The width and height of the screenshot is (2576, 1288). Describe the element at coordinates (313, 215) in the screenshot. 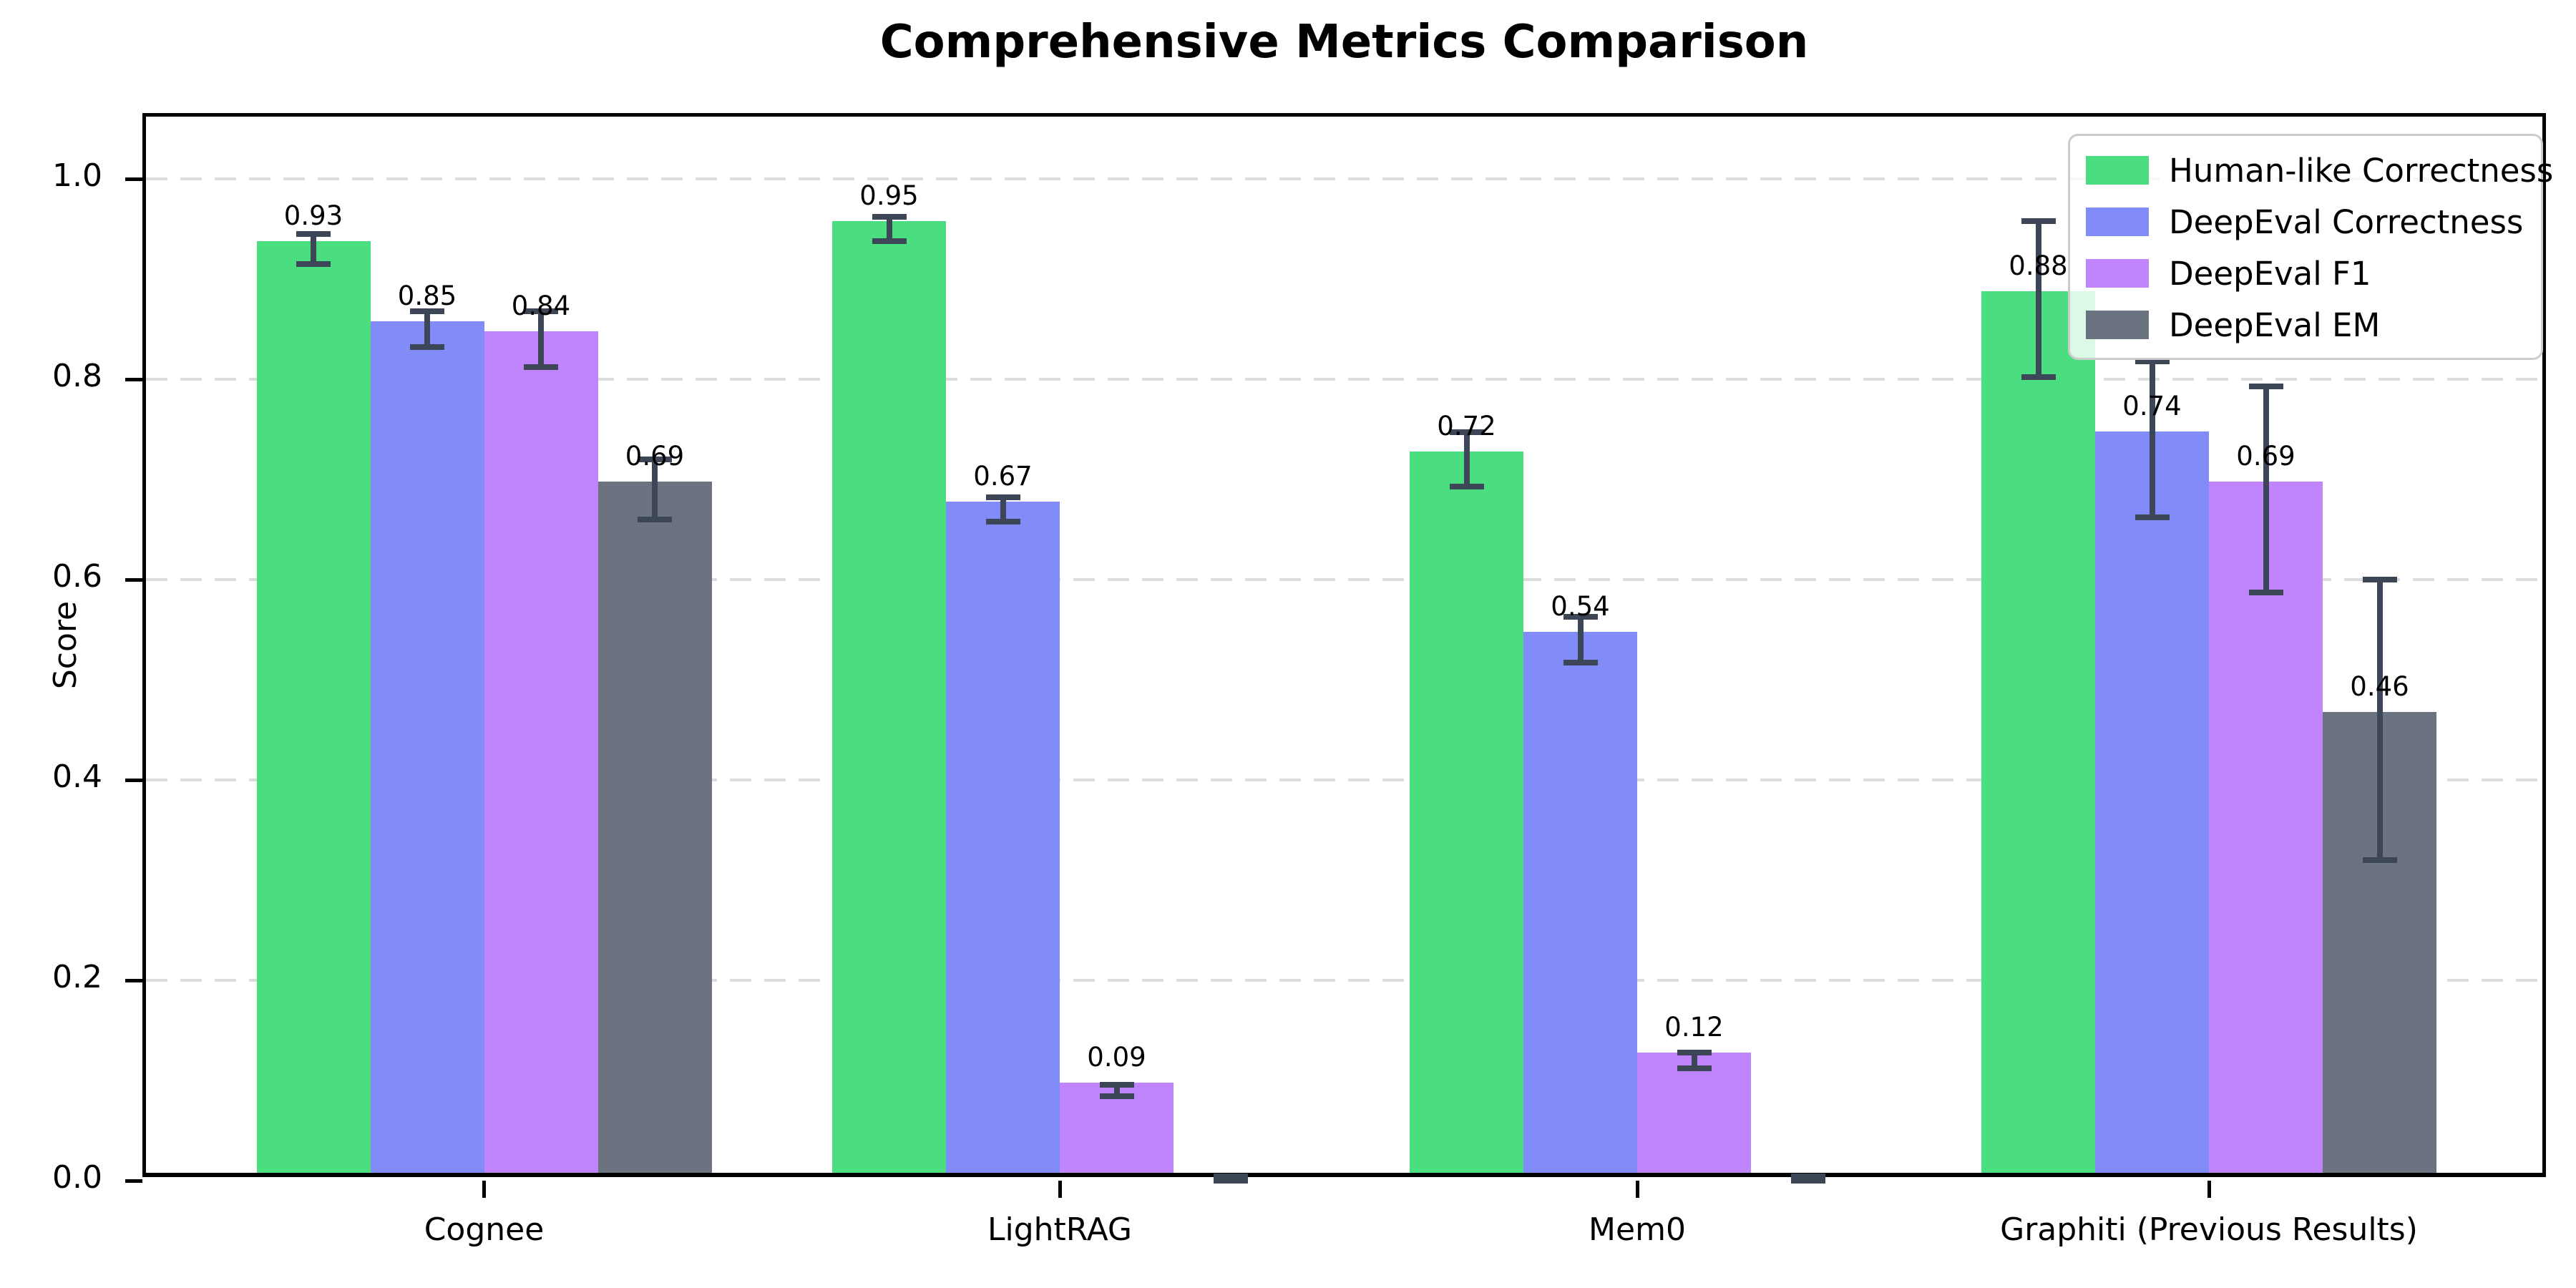

I see `bar-value-label: 0.93` at that location.